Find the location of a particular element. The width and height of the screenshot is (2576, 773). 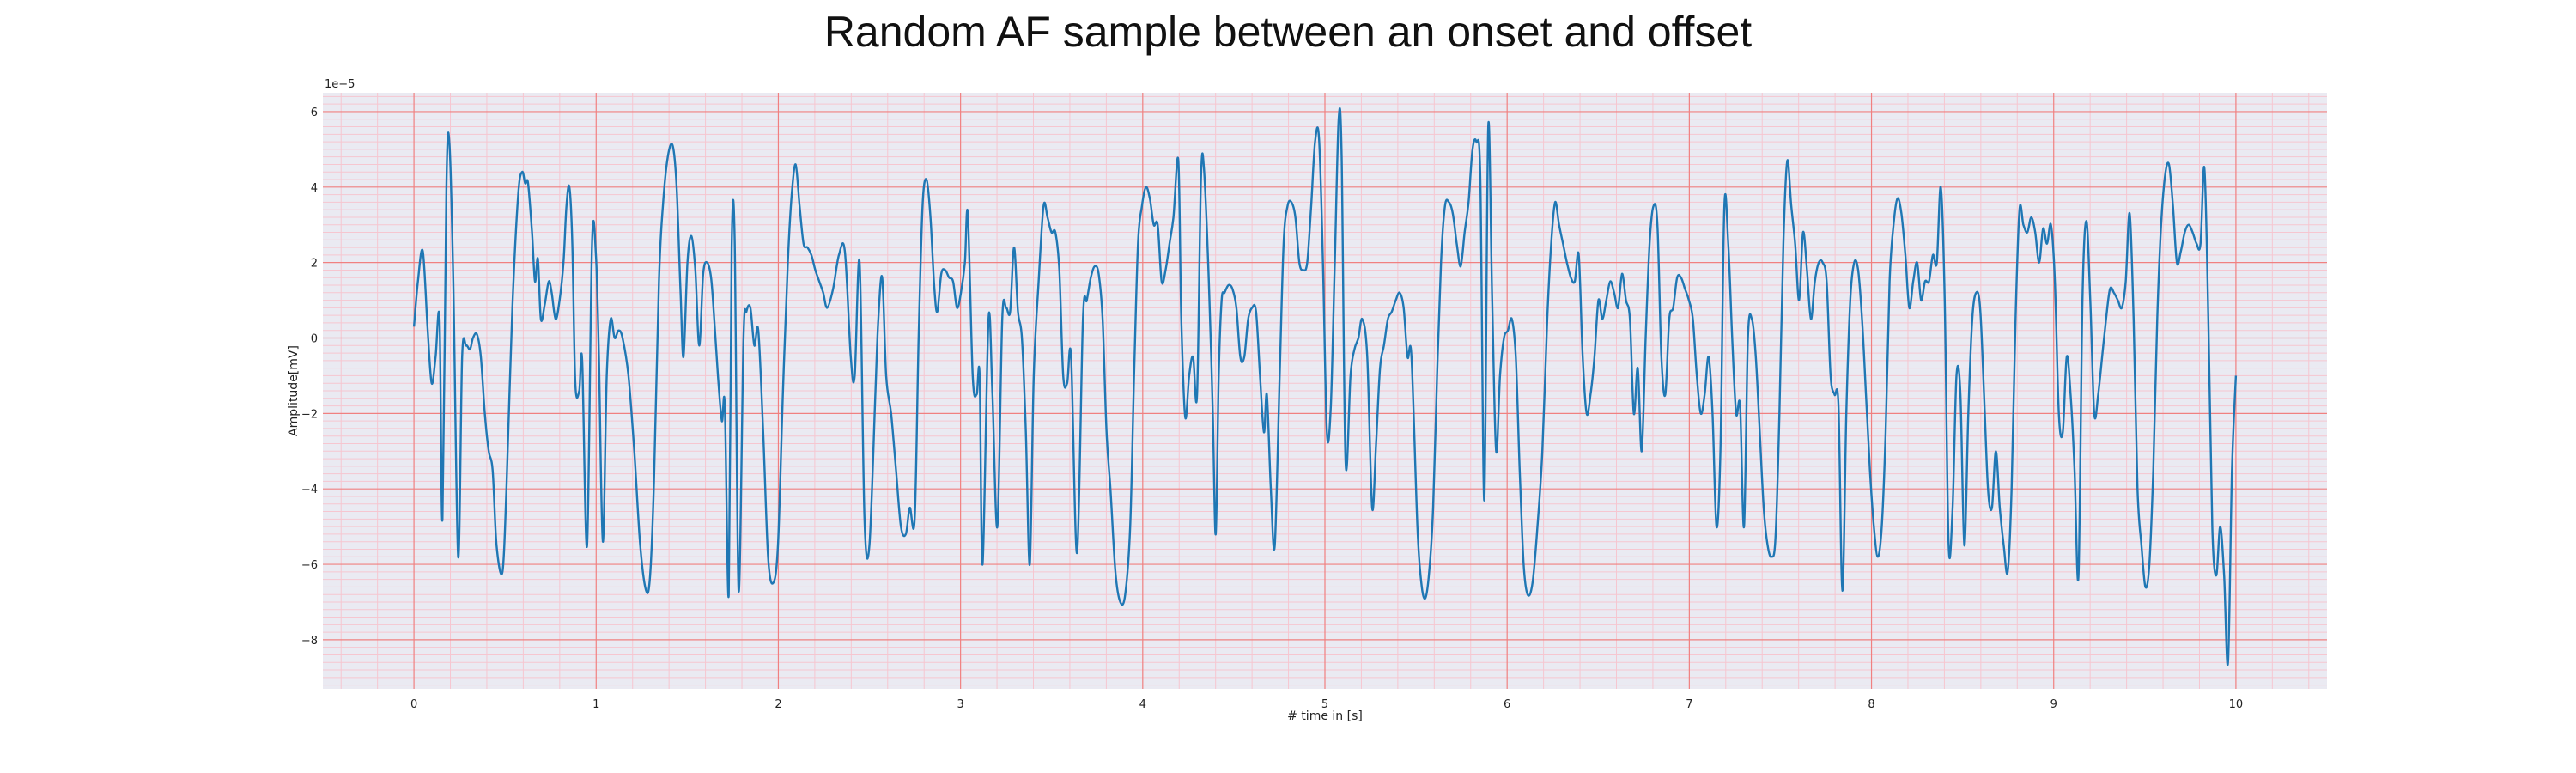

x-axis-label: # time in [s] is located at coordinates (1325, 716).